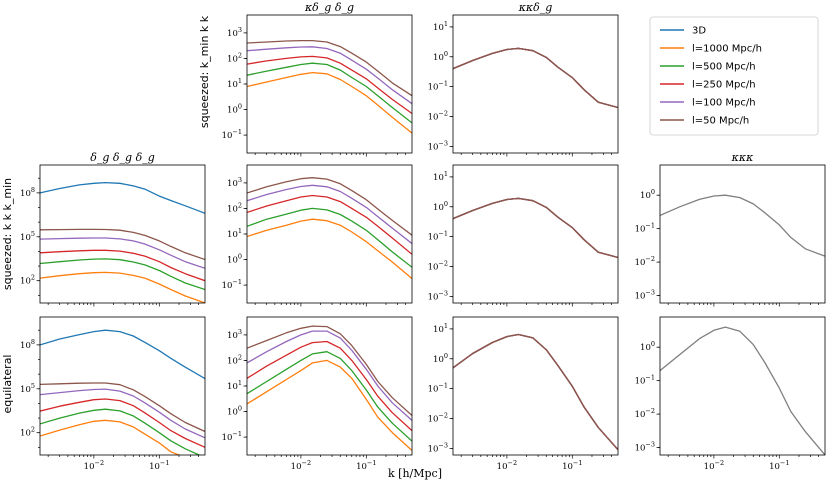 This screenshot has height=482, width=830. What do you see at coordinates (7, 234) in the screenshot?
I see `row-label-1: squeezed: k k k_min` at bounding box center [7, 234].